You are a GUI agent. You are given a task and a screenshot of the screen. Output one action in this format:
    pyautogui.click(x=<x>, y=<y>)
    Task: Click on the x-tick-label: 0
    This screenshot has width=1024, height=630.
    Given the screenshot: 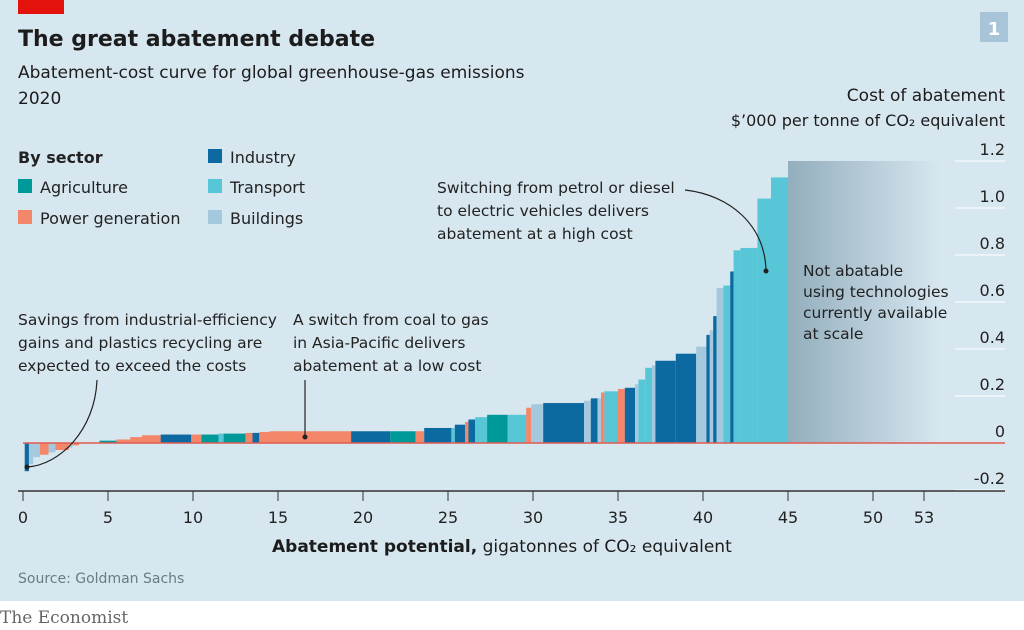 What is the action you would take?
    pyautogui.click(x=23, y=517)
    